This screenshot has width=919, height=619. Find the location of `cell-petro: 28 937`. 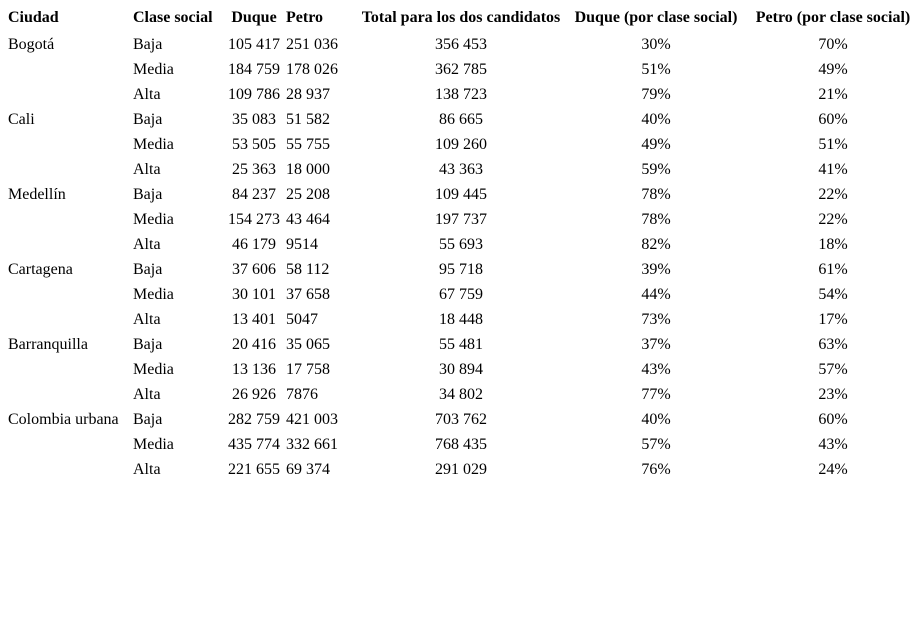

cell-petro: 28 937 is located at coordinates (308, 94).